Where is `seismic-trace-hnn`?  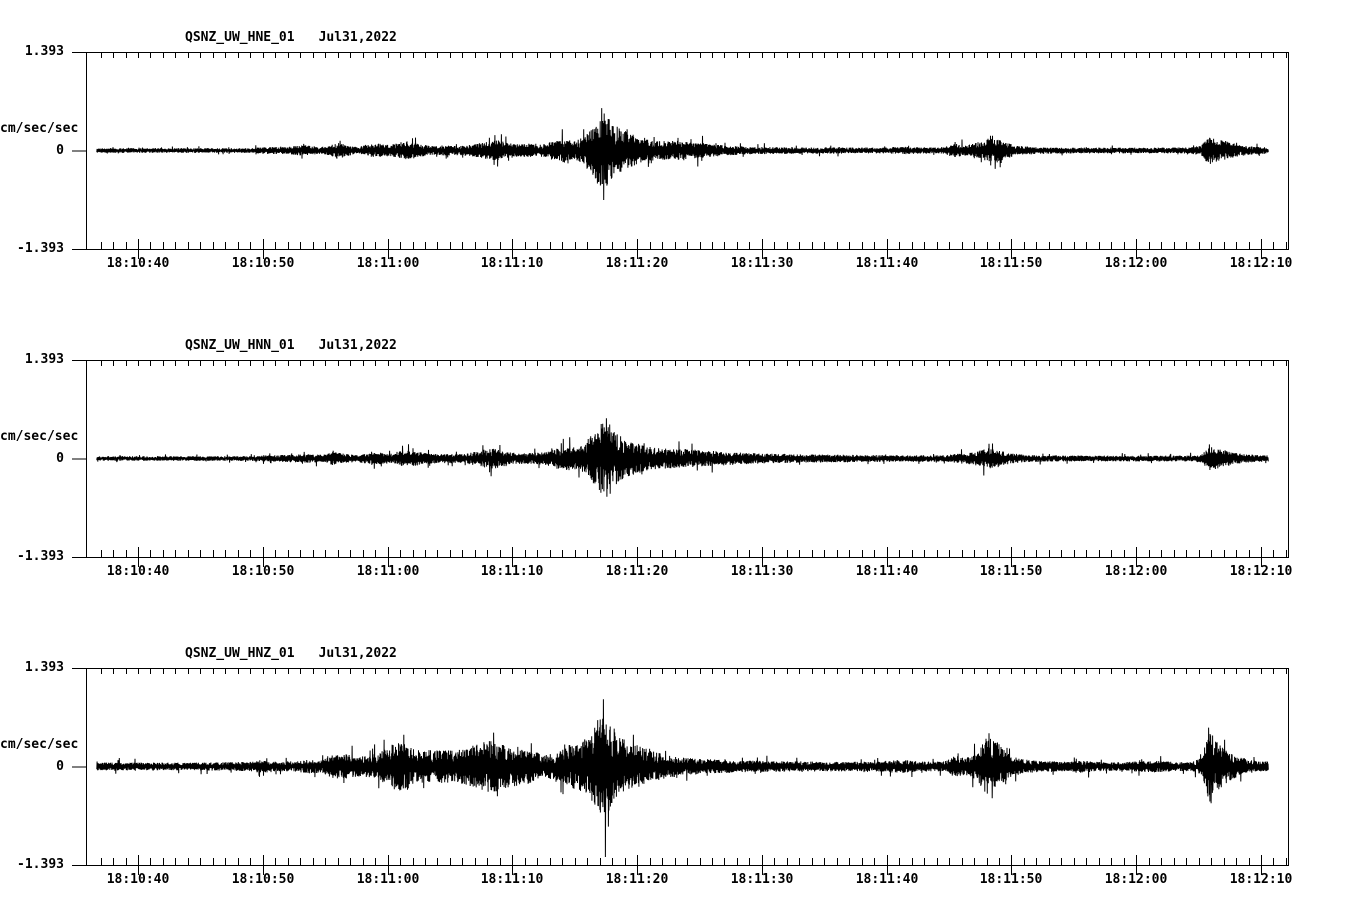
seismic-trace-hnn is located at coordinates (682, 457).